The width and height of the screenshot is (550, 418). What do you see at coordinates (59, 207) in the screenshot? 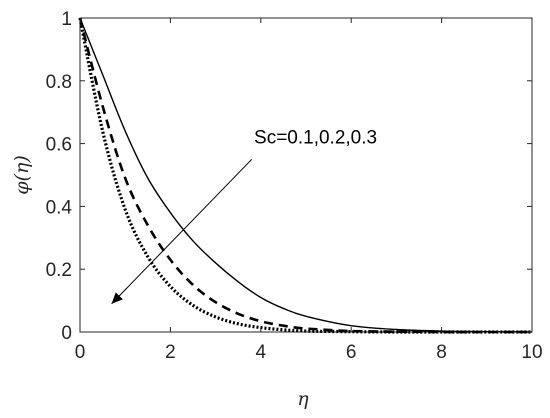
I see `y-tick-label: 0.4` at bounding box center [59, 207].